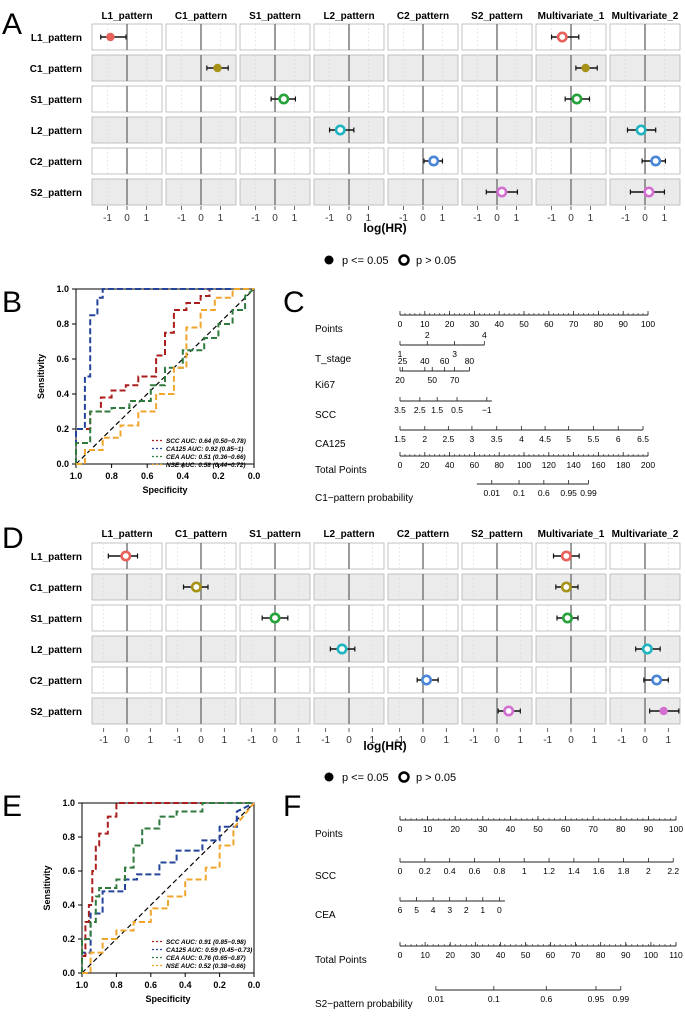  Describe the element at coordinates (475, 324) in the screenshot. I see `tick-label: 30` at that location.